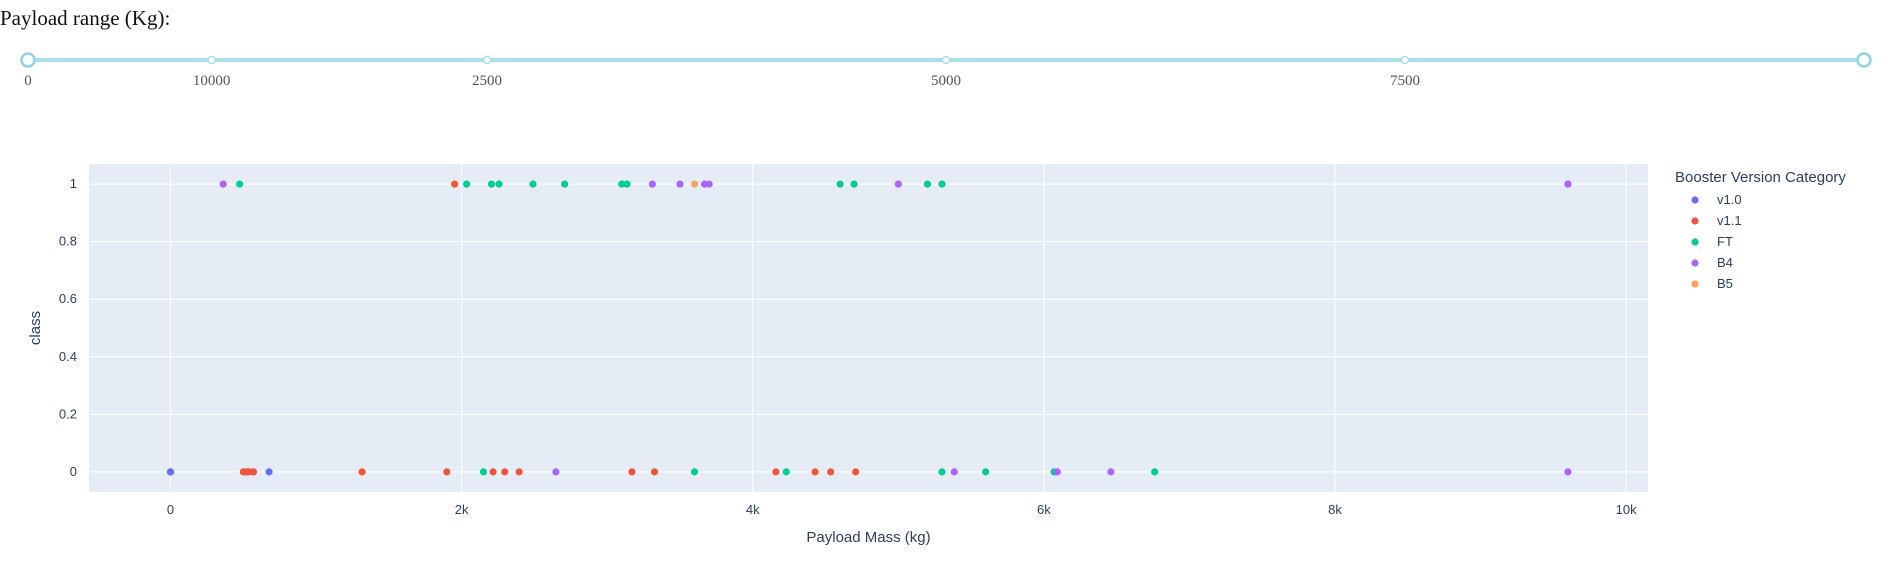 The width and height of the screenshot is (1893, 574). What do you see at coordinates (212, 81) in the screenshot?
I see `slider-mark-label: 10000` at bounding box center [212, 81].